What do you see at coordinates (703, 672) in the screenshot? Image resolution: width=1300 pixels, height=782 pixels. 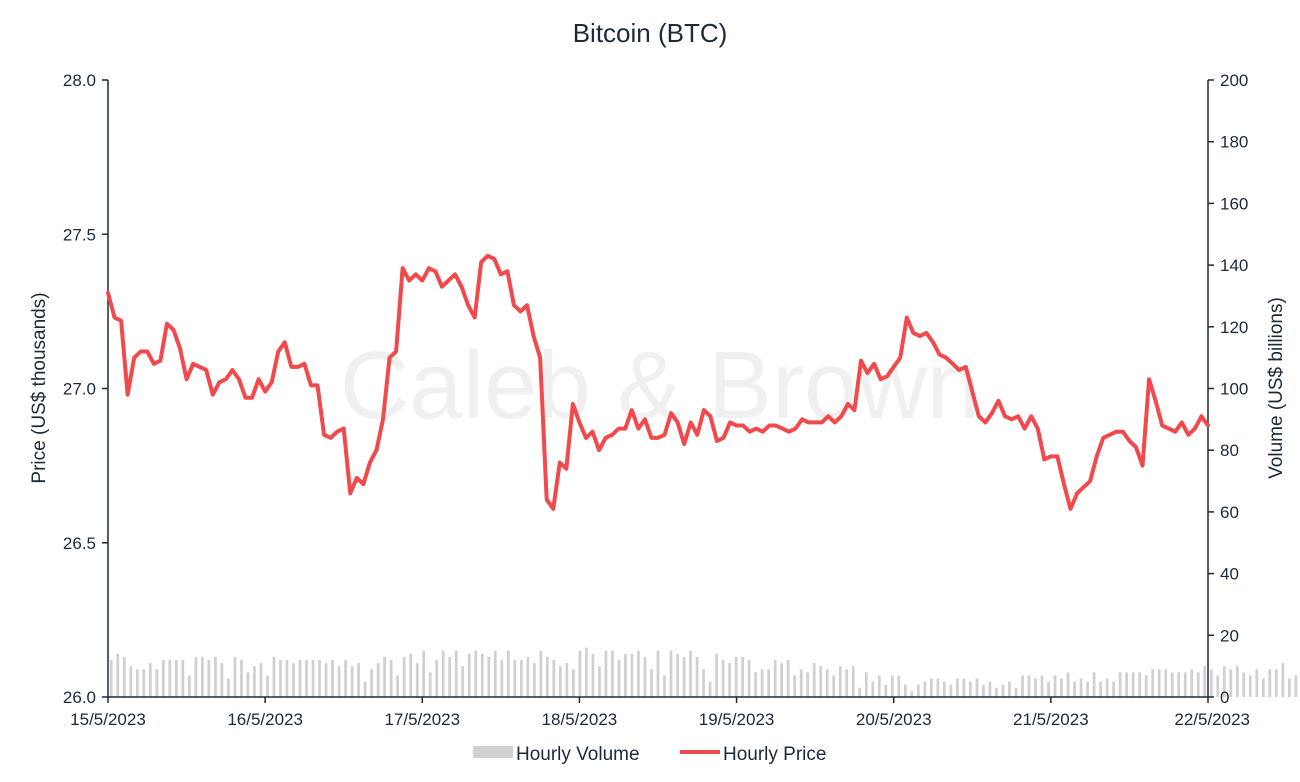 I see `volume-bar-series` at bounding box center [703, 672].